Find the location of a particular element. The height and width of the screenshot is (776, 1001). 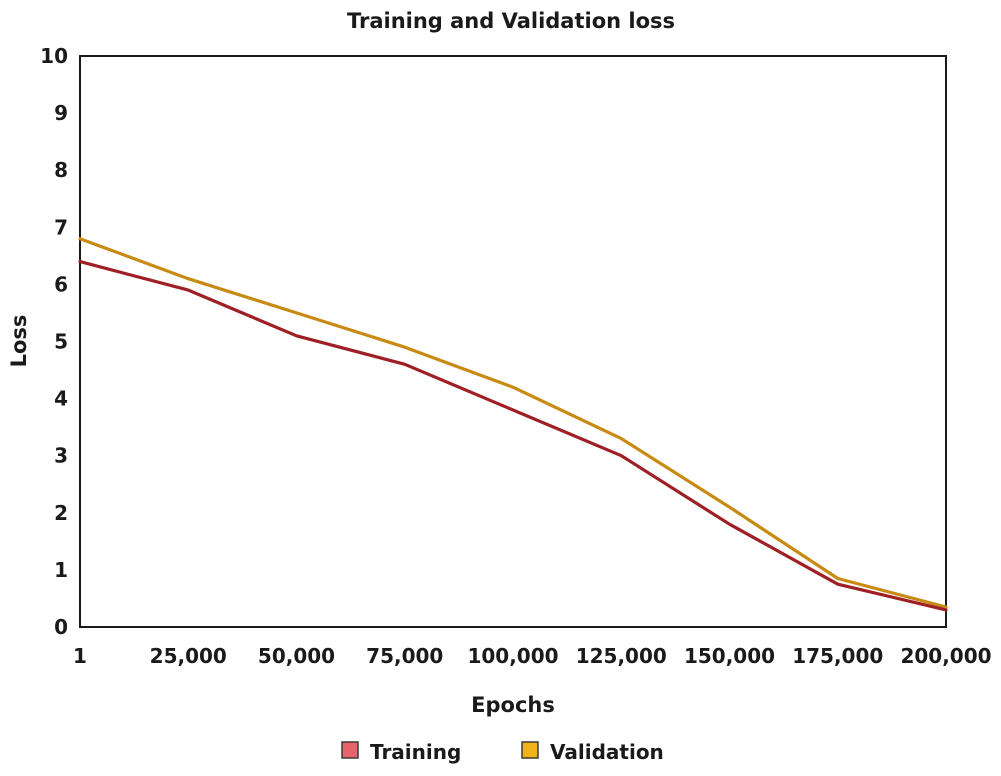

y-tick-label: 4 is located at coordinates (61, 399).